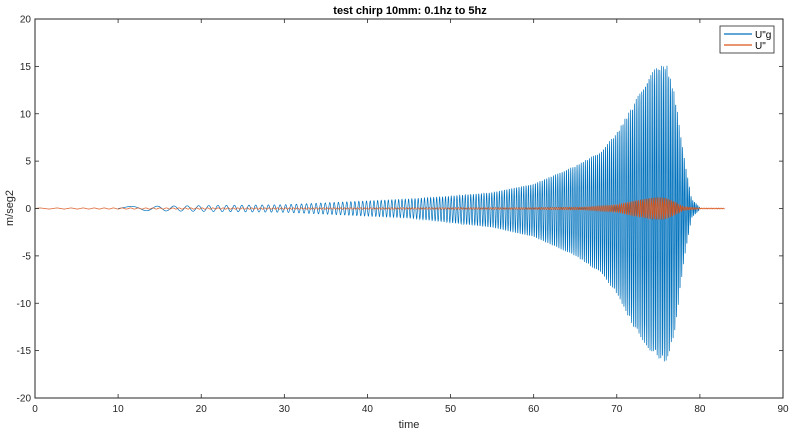  I want to click on x-tick-label: 80, so click(700, 409).